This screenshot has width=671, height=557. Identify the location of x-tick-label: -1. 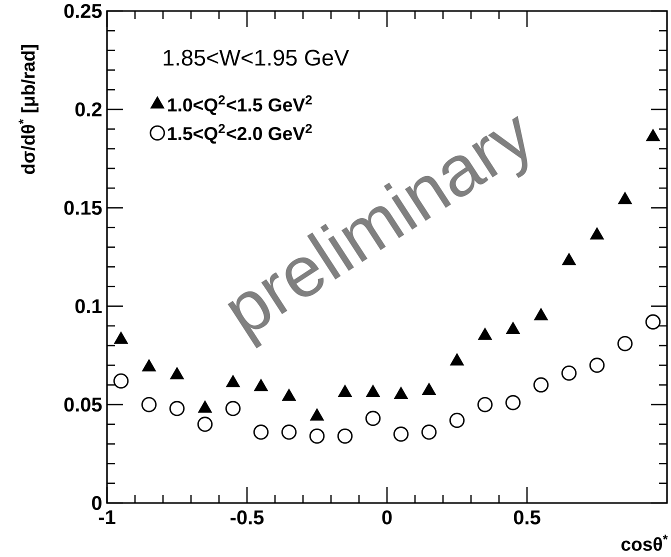
(107, 517).